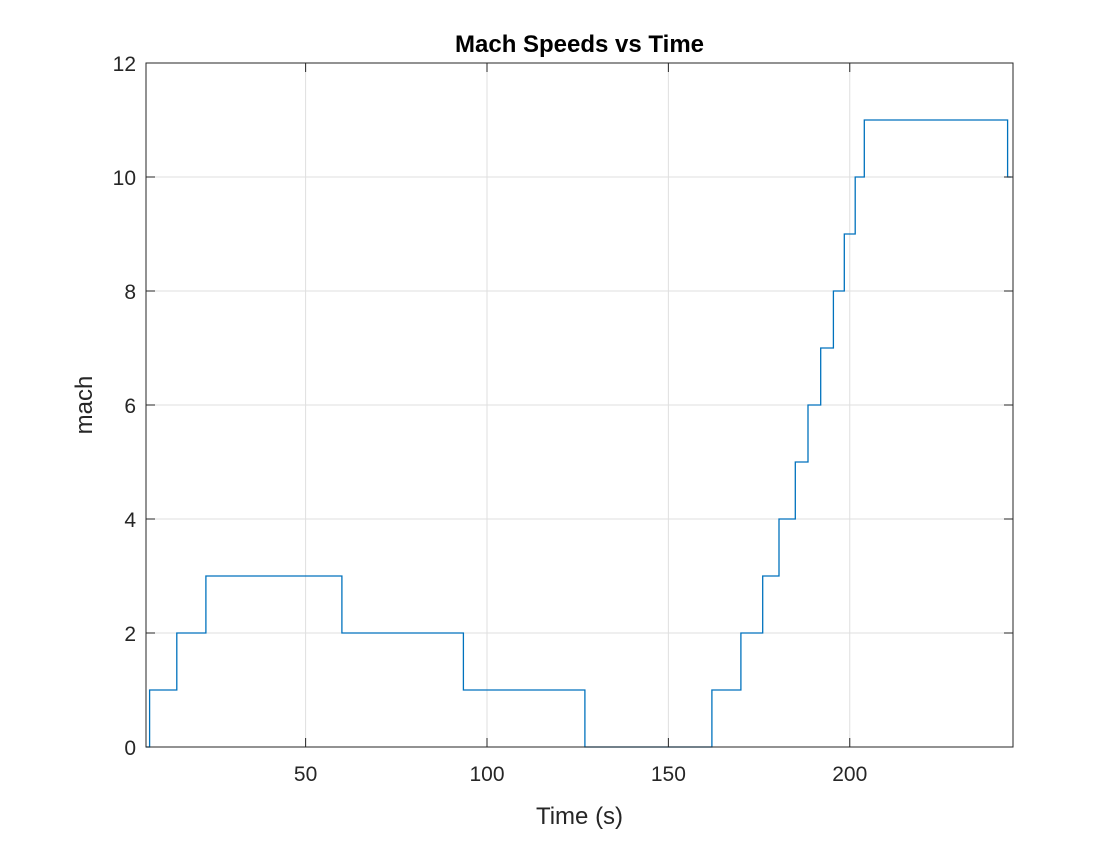 This screenshot has height=845, width=1120. I want to click on y-tick-label: 8, so click(130, 292).